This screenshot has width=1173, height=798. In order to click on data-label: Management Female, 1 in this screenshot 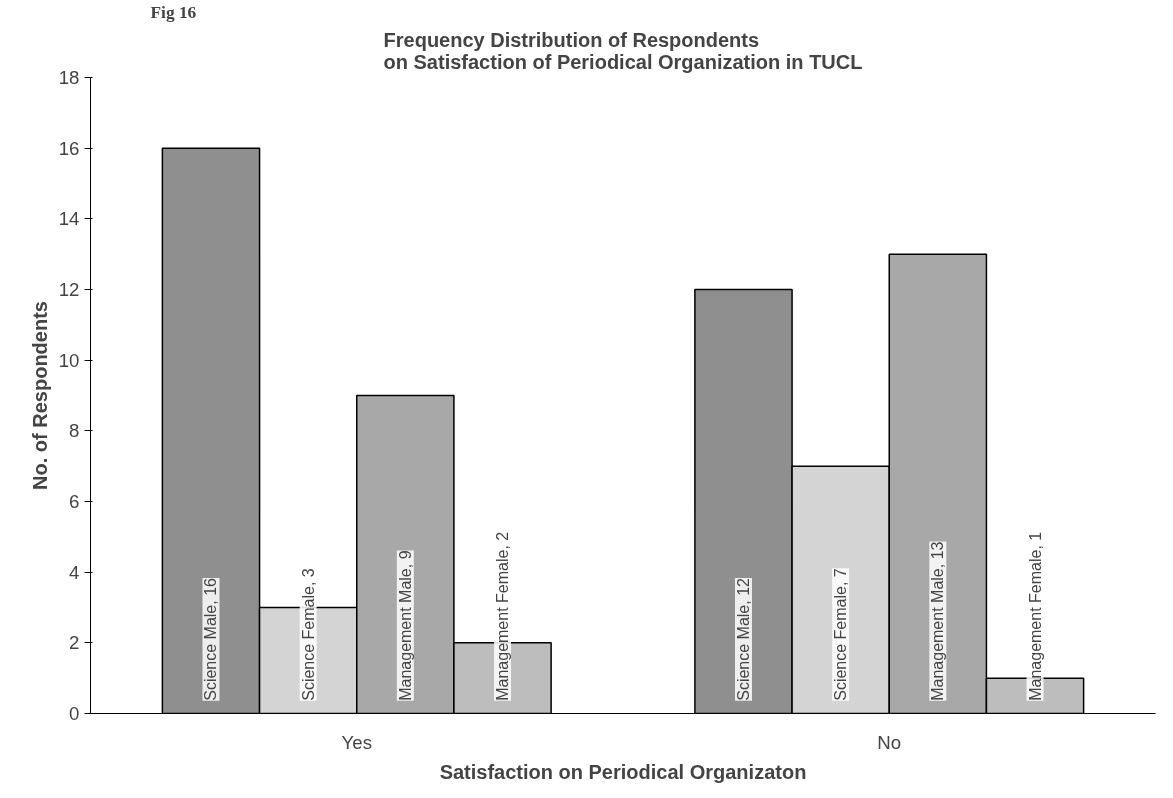, I will do `click(1035, 616)`.